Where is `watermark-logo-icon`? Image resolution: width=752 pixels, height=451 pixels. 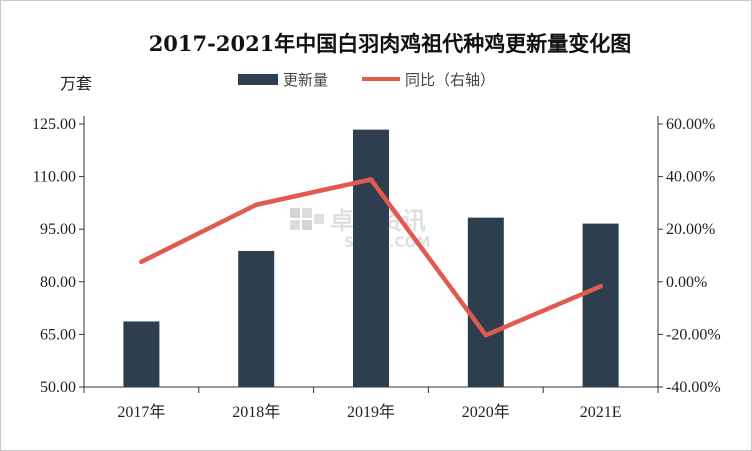 watermark-logo-icon is located at coordinates (307, 219).